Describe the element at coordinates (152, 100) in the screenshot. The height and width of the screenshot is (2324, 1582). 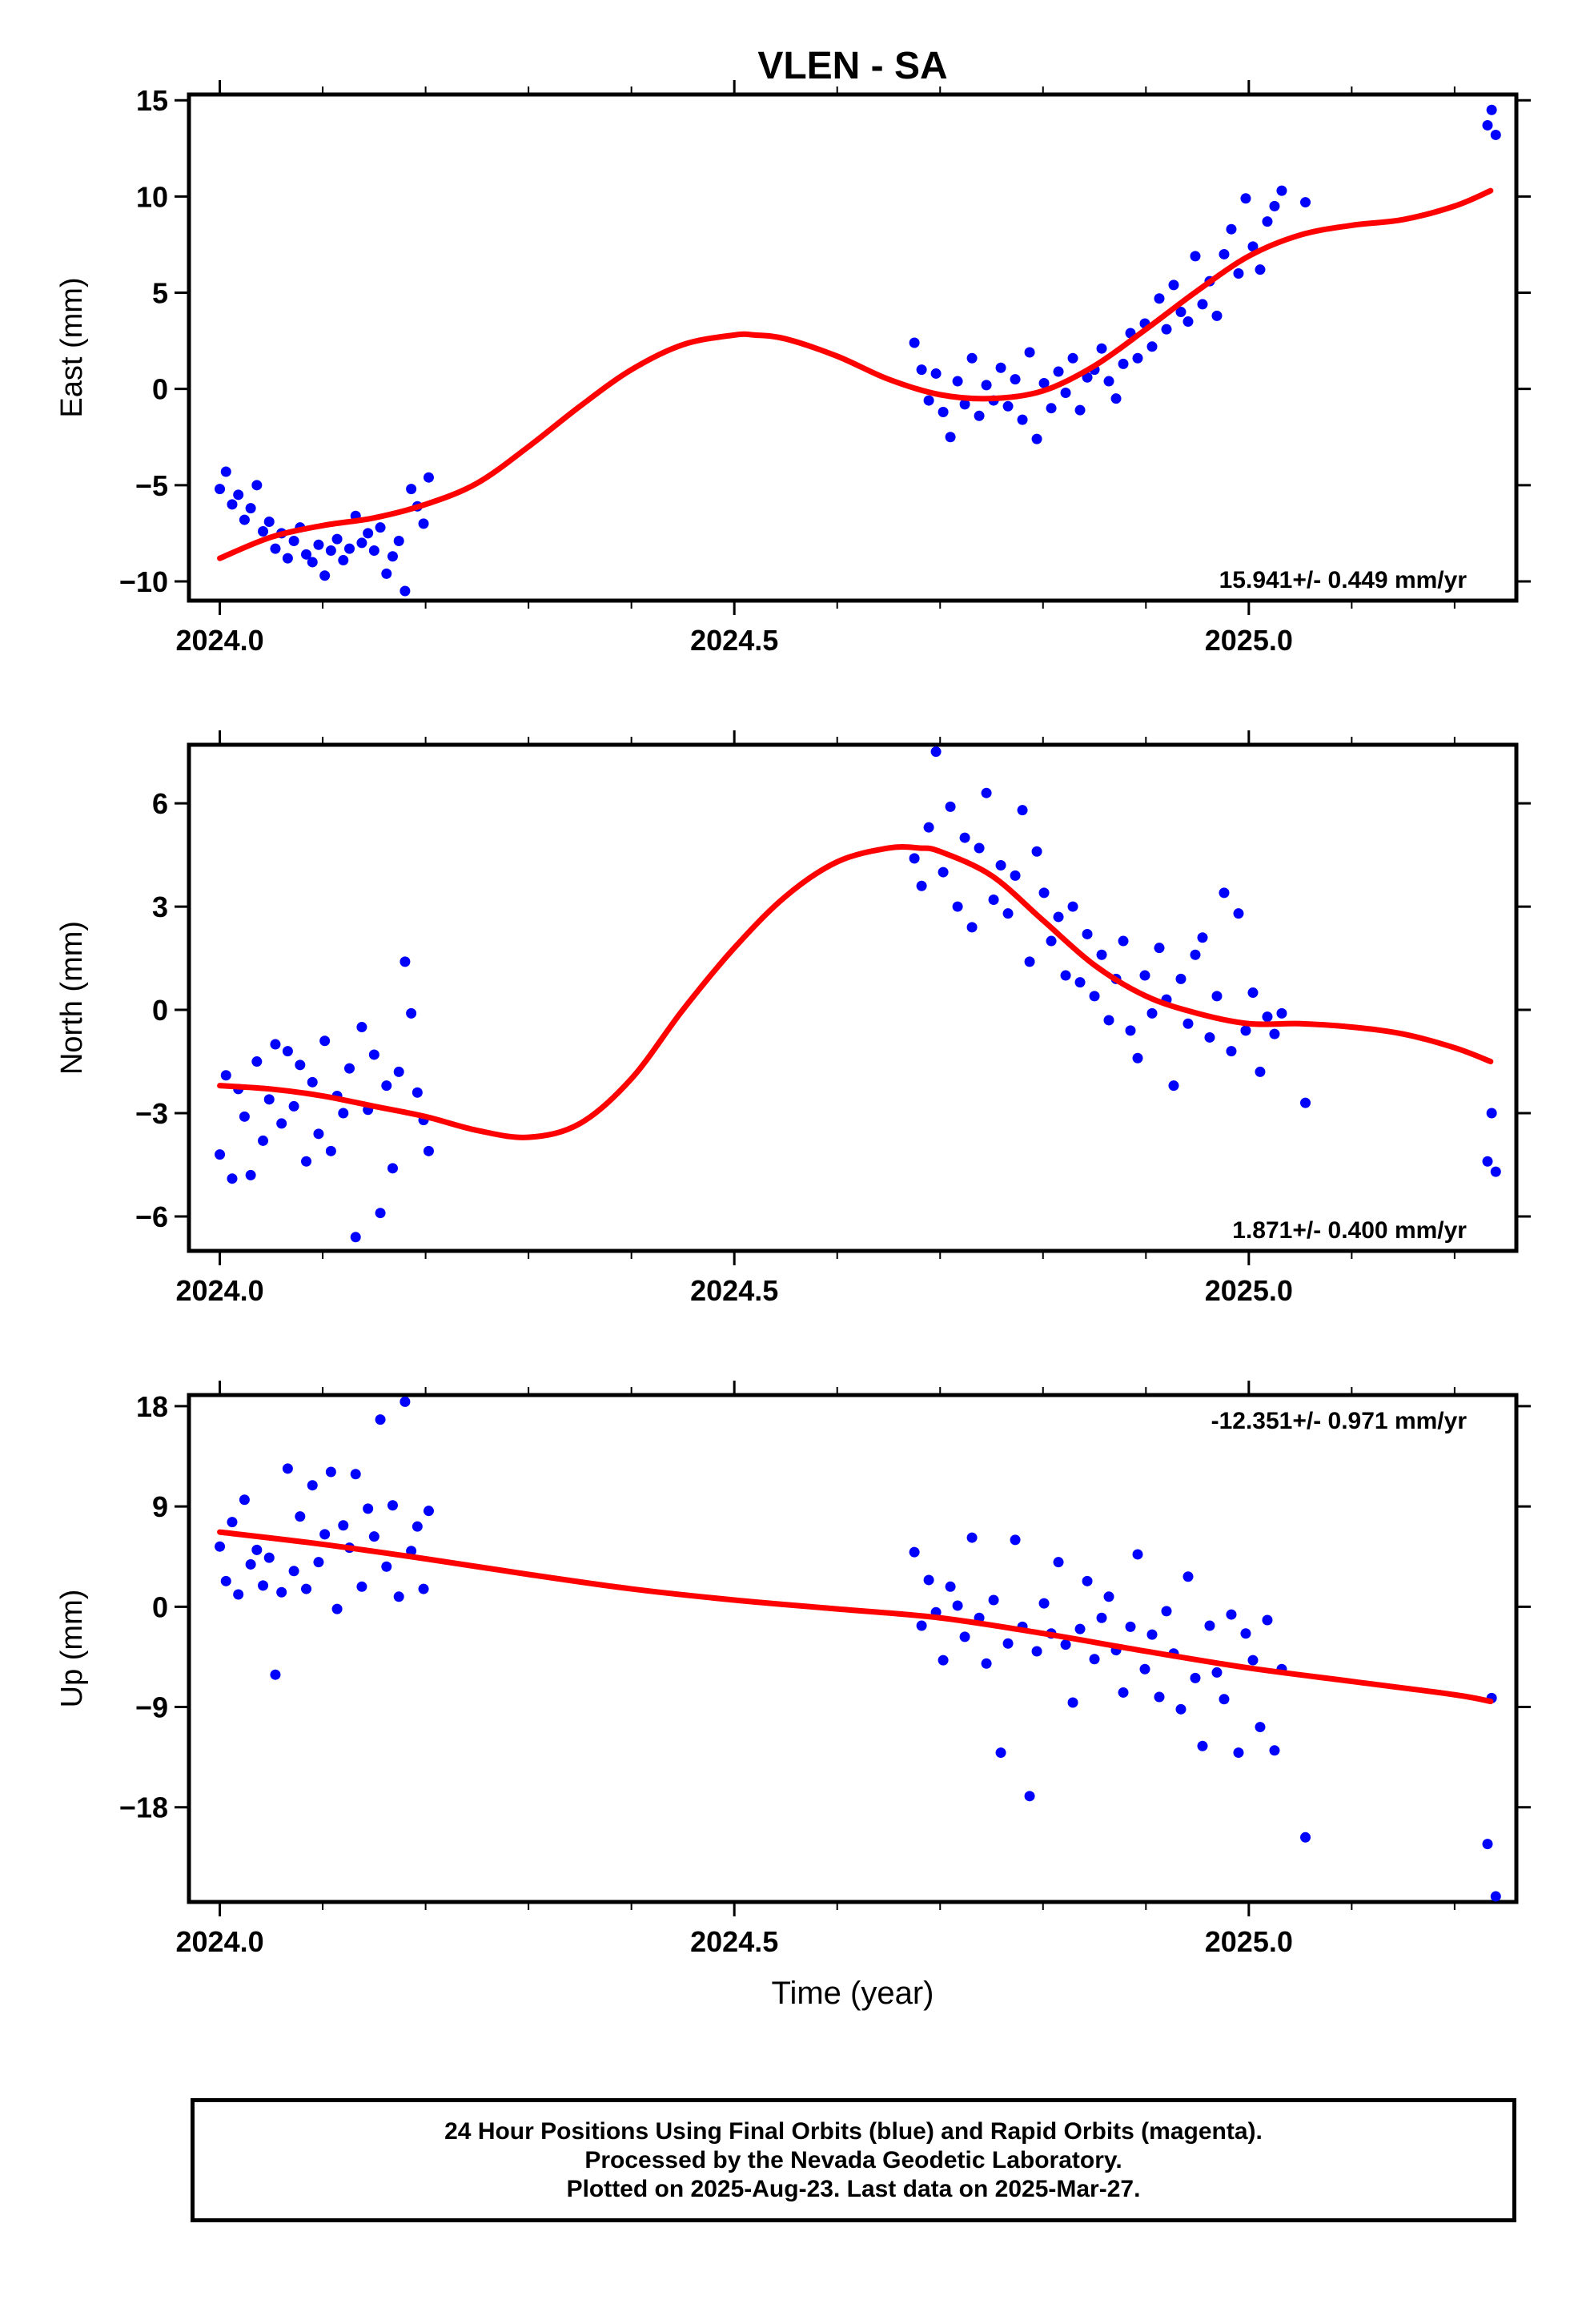
I see `y-tick-label: 15` at that location.